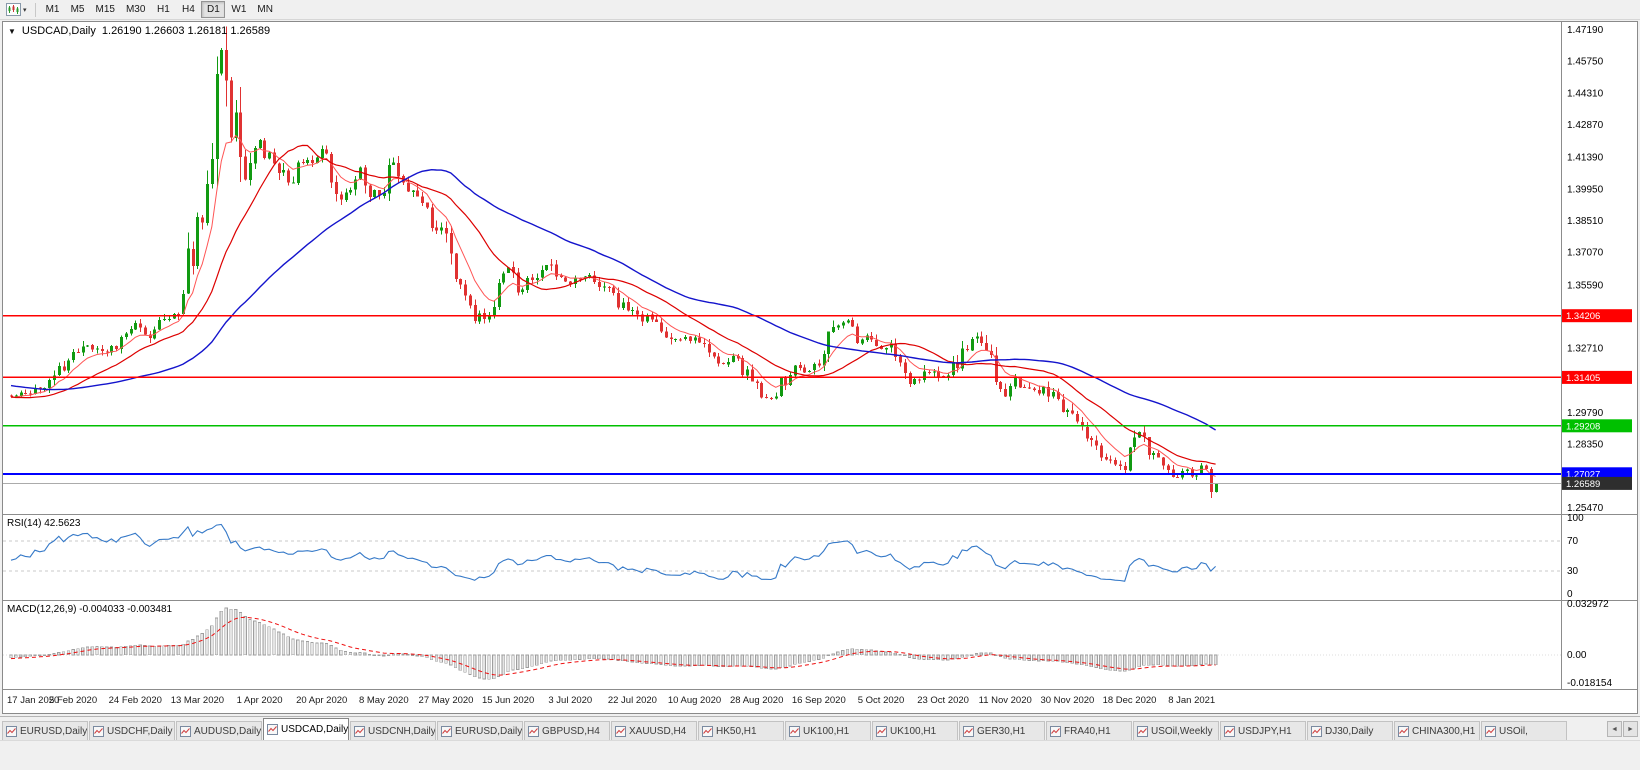  What do you see at coordinates (1263, 730) in the screenshot?
I see `chart-tab-usdjpy-h1: USDJPY,H1` at bounding box center [1263, 730].